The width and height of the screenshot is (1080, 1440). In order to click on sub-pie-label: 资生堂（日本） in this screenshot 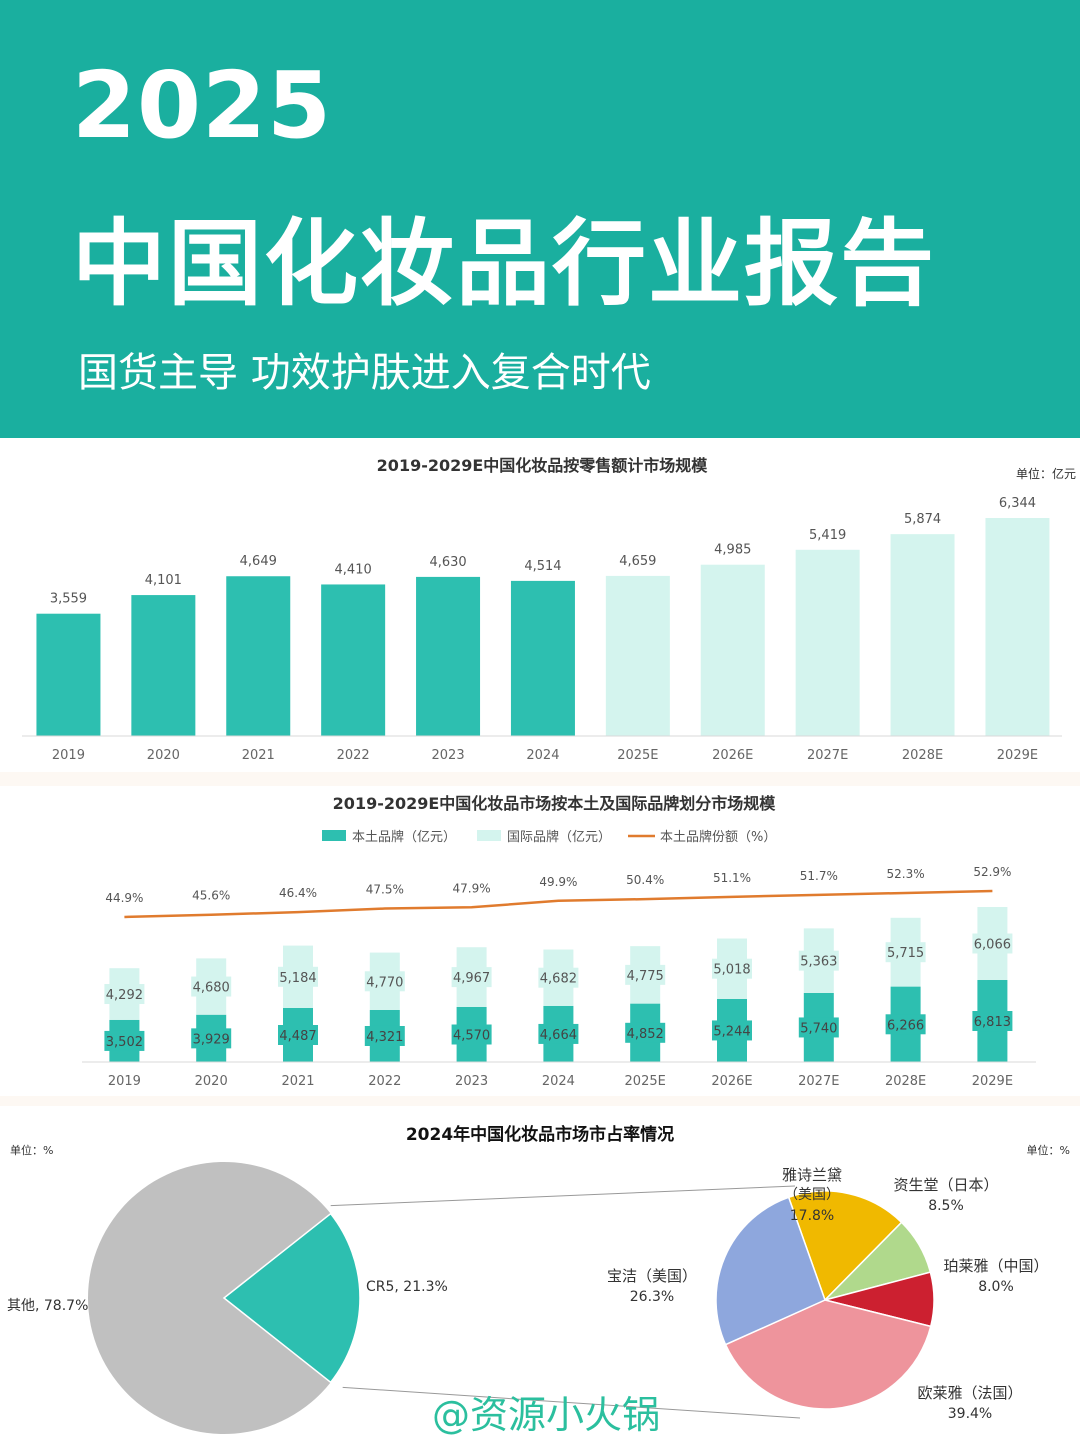, I will do `click(945, 1185)`.